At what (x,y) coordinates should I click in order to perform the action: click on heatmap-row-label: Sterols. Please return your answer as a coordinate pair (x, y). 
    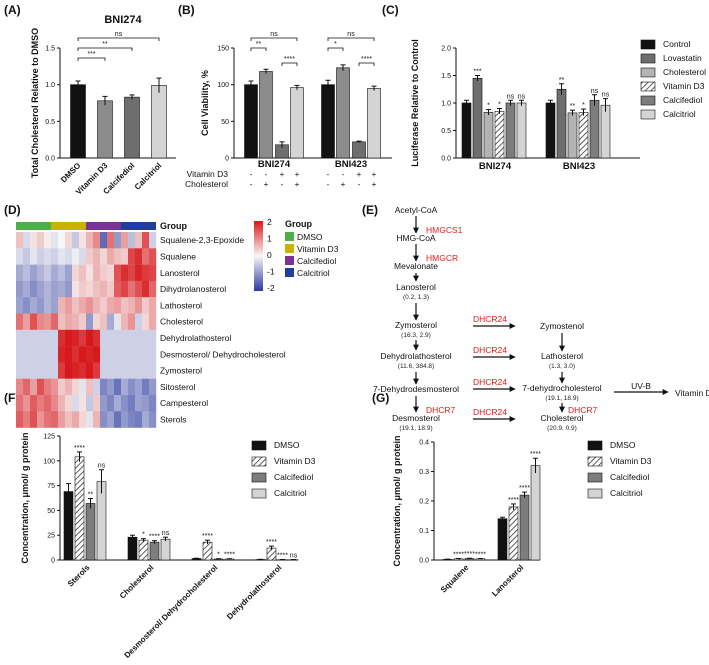
    Looking at the image, I should click on (173, 419).